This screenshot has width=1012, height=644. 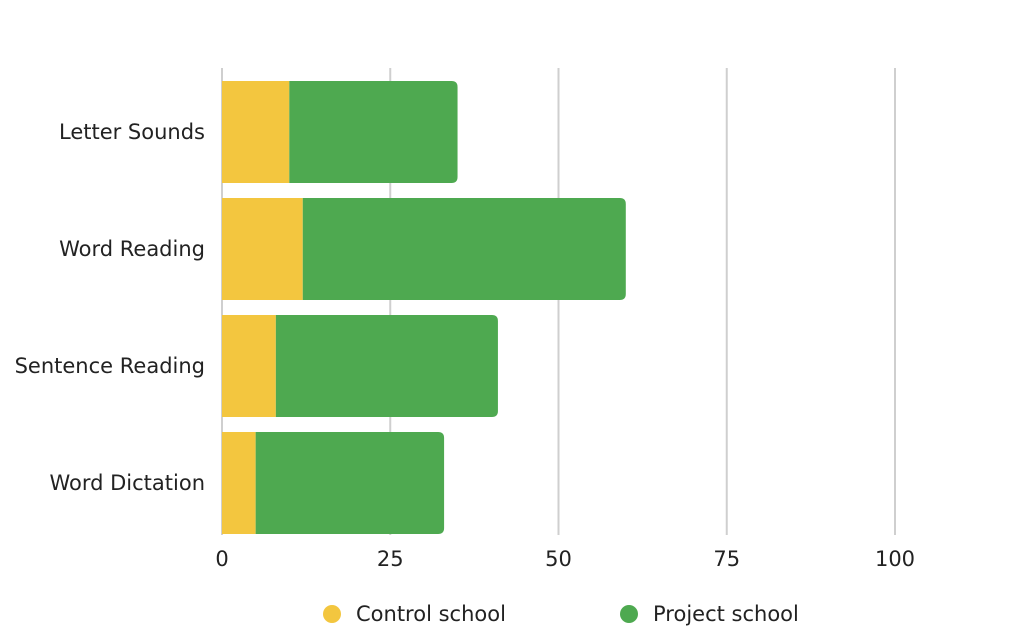 I want to click on bar-word-dictation-control-school, so click(x=239, y=483).